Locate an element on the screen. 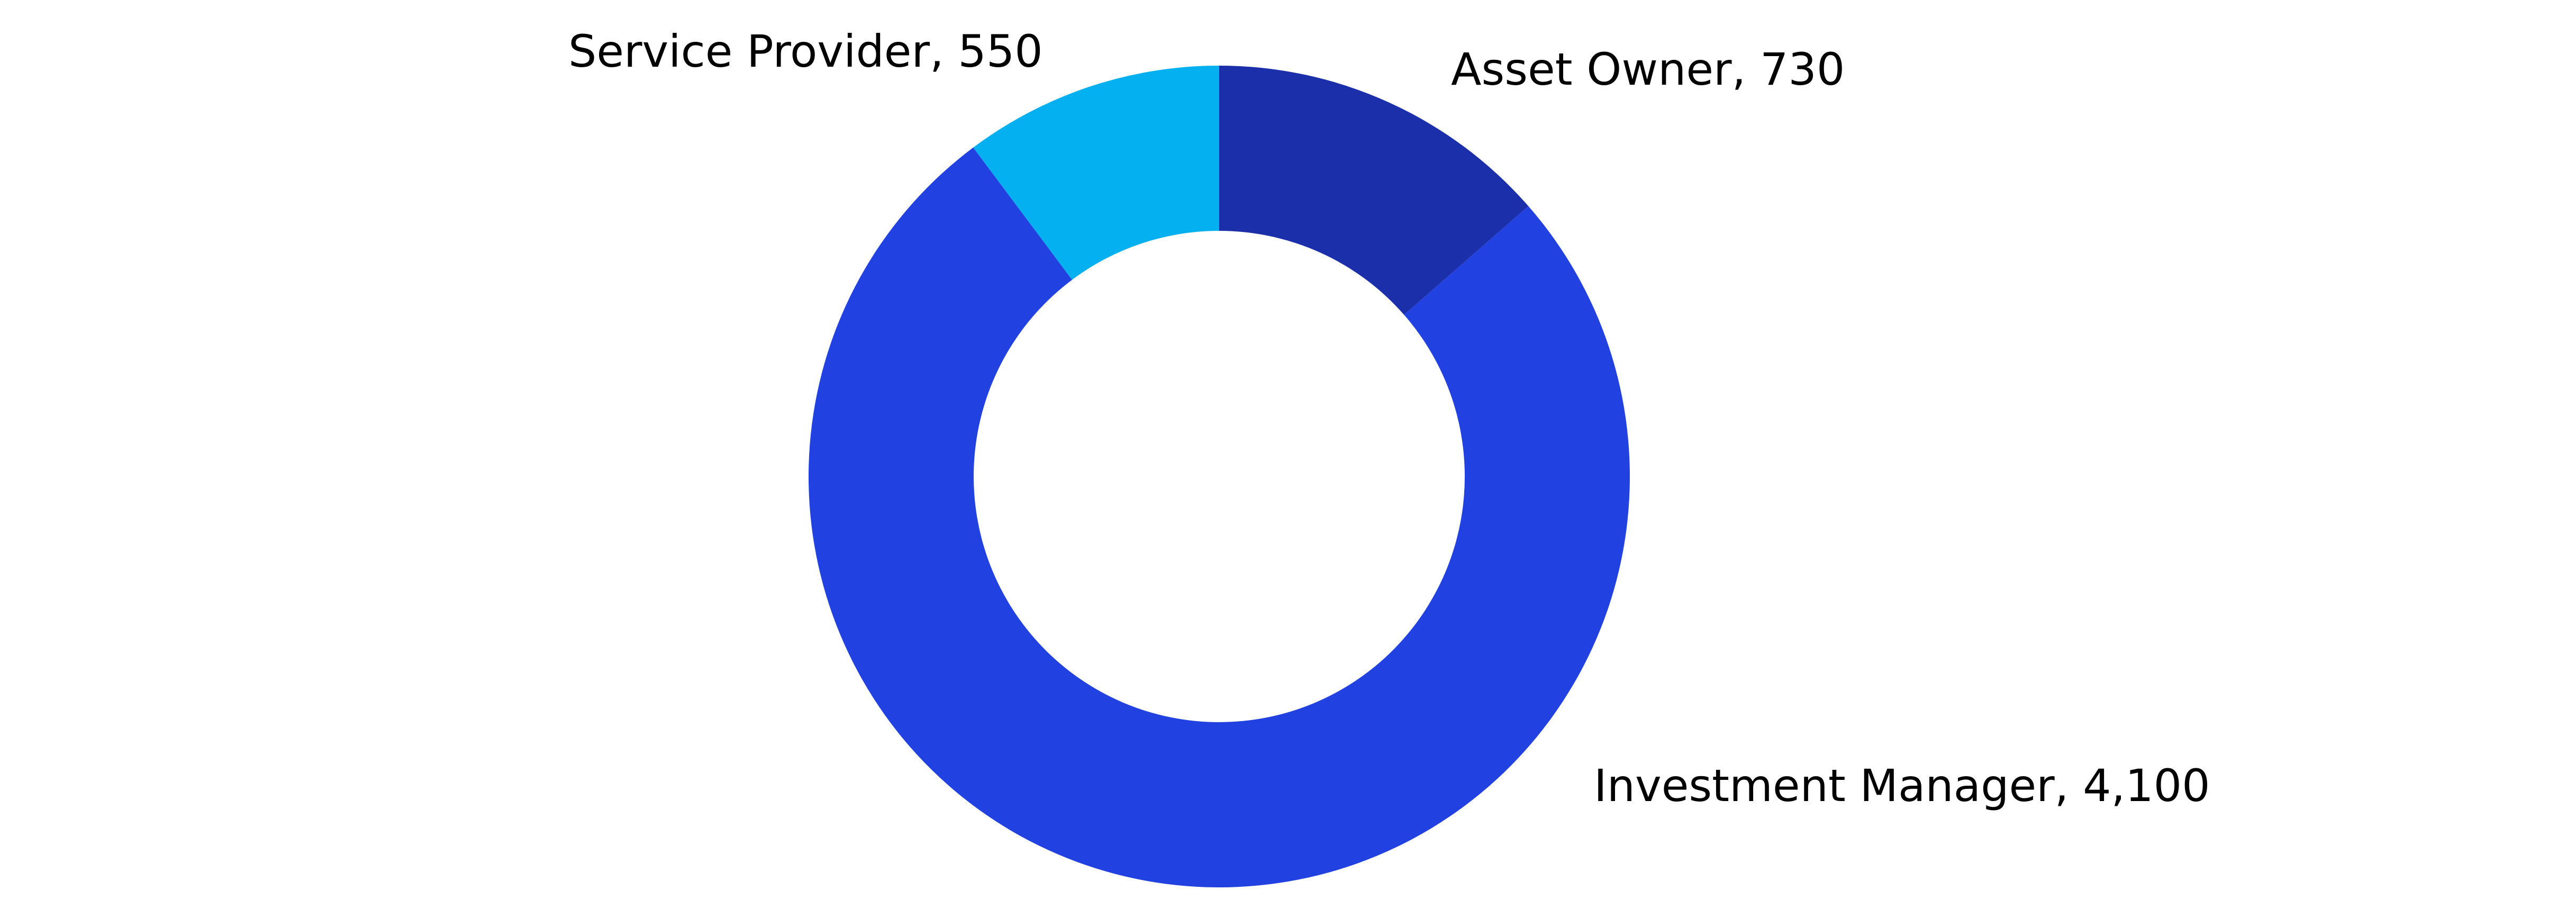 The image size is (2576, 917). data-label: Asset Owner, 730 is located at coordinates (1648, 69).